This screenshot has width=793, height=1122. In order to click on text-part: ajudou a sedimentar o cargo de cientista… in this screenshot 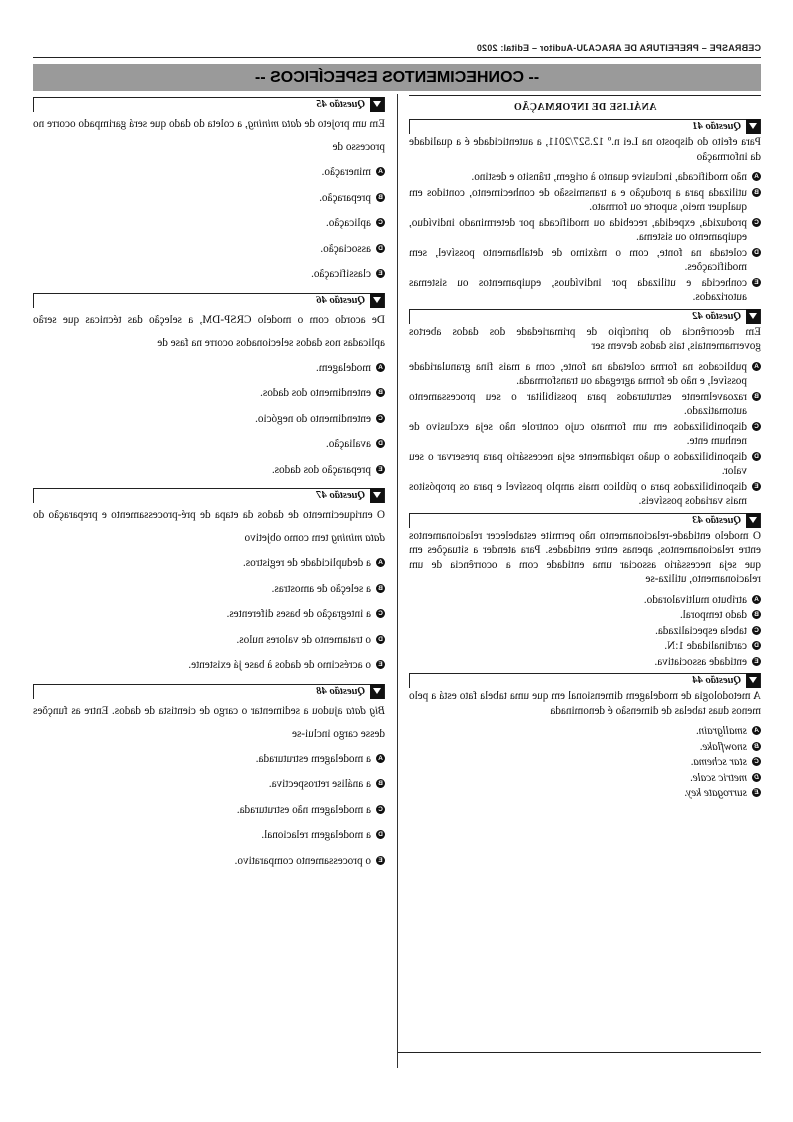, I will do `click(209, 722)`.